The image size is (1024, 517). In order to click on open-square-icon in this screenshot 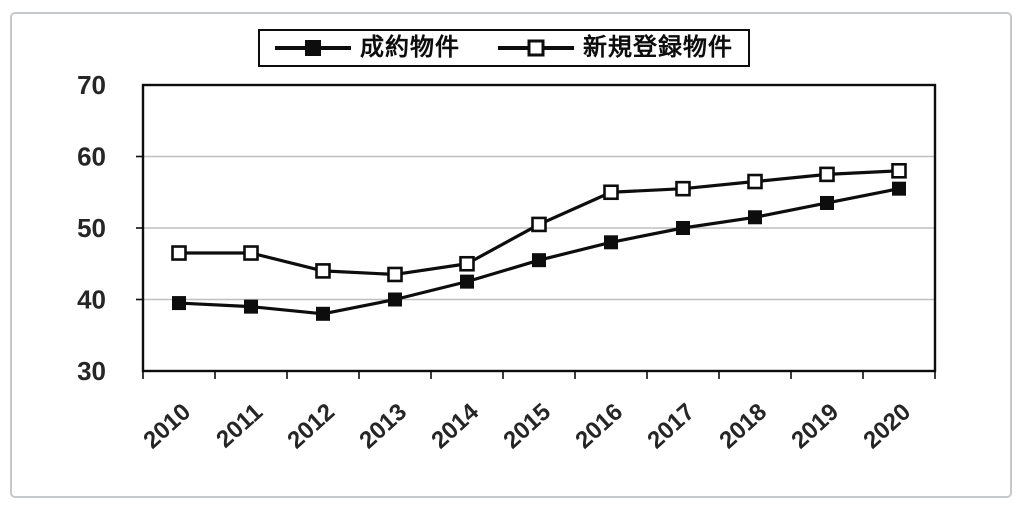, I will do `click(536, 48)`.